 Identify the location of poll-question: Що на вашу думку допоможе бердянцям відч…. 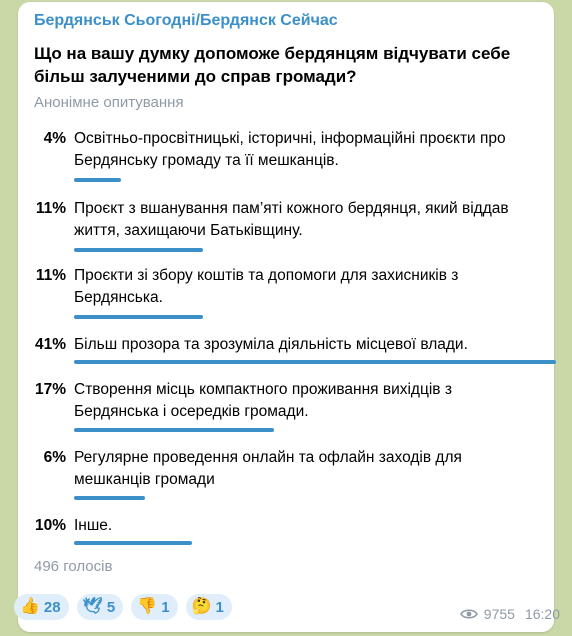
(272, 65).